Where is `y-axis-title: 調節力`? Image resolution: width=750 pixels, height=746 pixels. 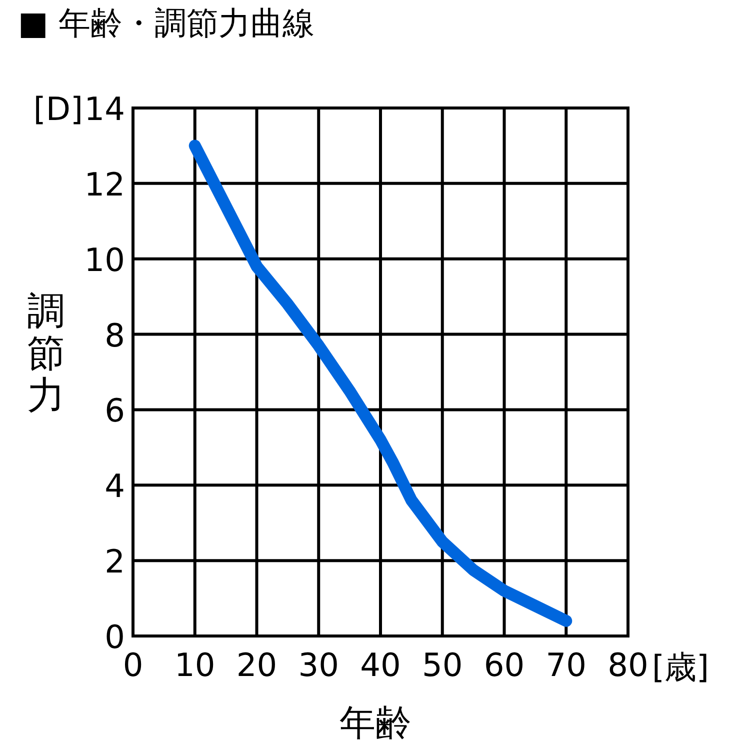 y-axis-title: 調節力 is located at coordinates (46, 353).